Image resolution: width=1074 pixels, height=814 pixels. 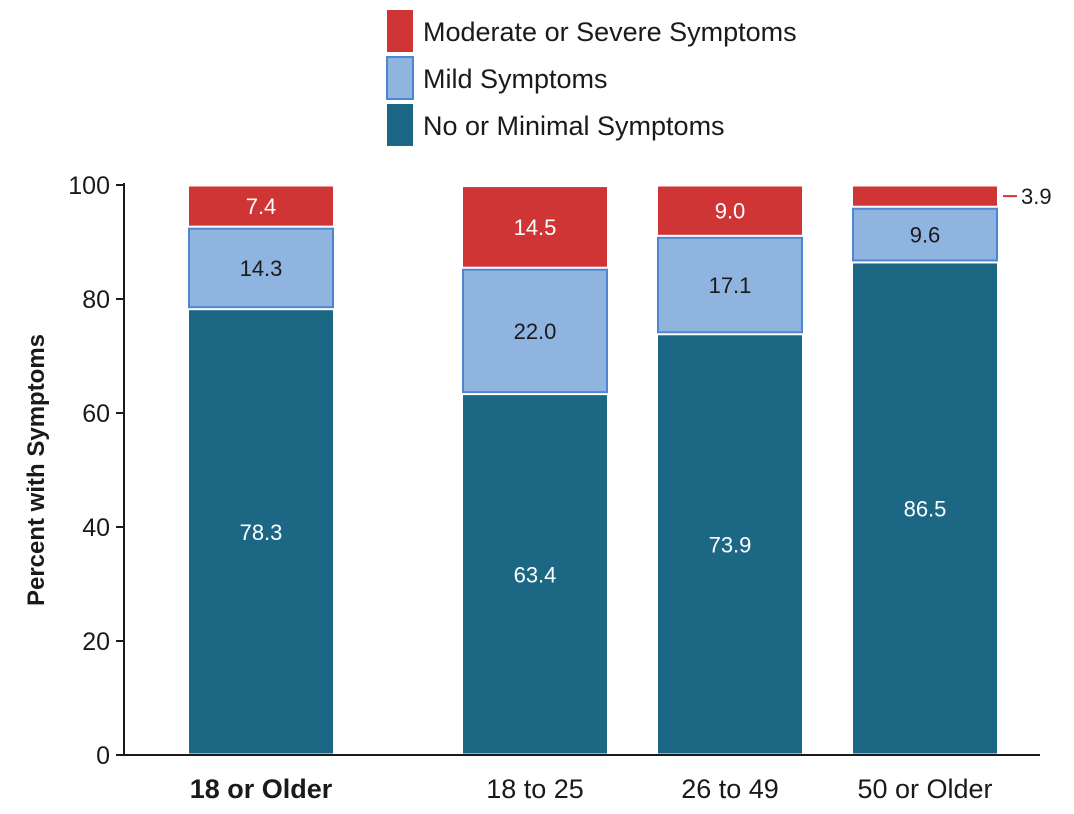 I want to click on y-tick-label: 20, so click(x=96, y=642).